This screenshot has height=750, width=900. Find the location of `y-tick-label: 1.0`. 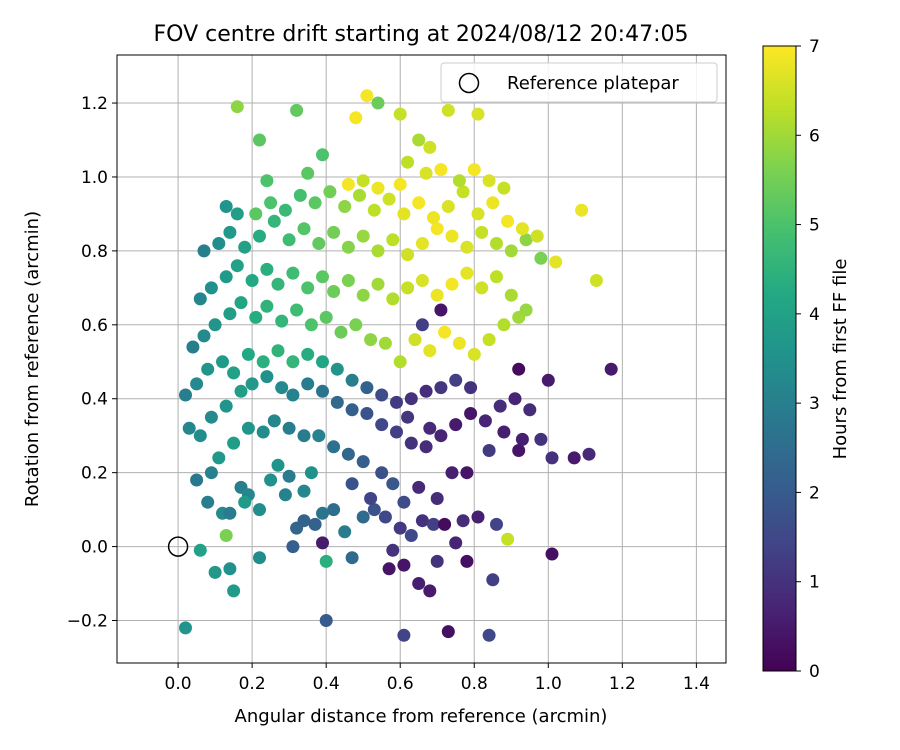

y-tick-label: 1.0 is located at coordinates (94, 178).